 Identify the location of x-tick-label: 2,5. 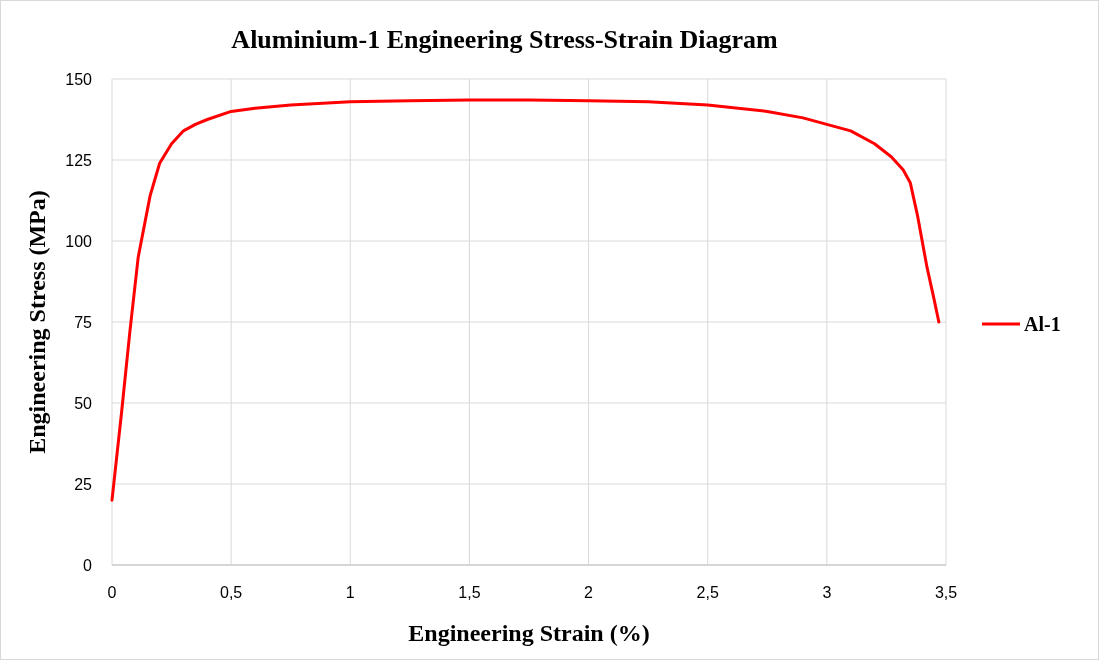
(707, 592).